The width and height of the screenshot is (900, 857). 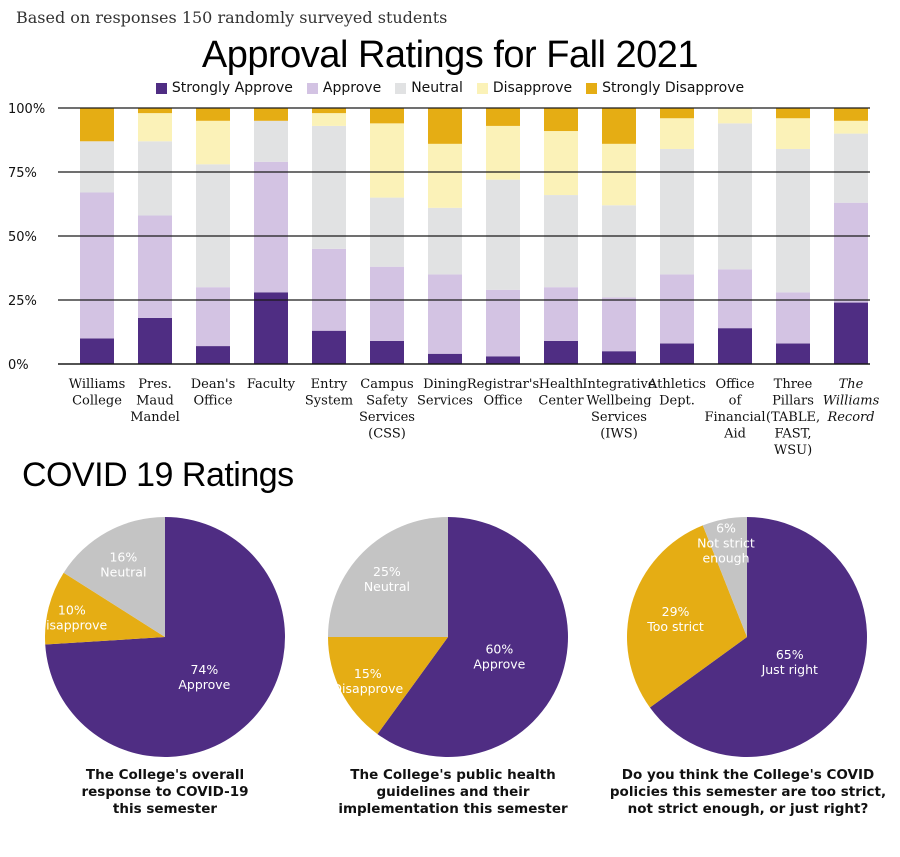 I want to click on legend-label: Disapprove, so click(x=532, y=88).